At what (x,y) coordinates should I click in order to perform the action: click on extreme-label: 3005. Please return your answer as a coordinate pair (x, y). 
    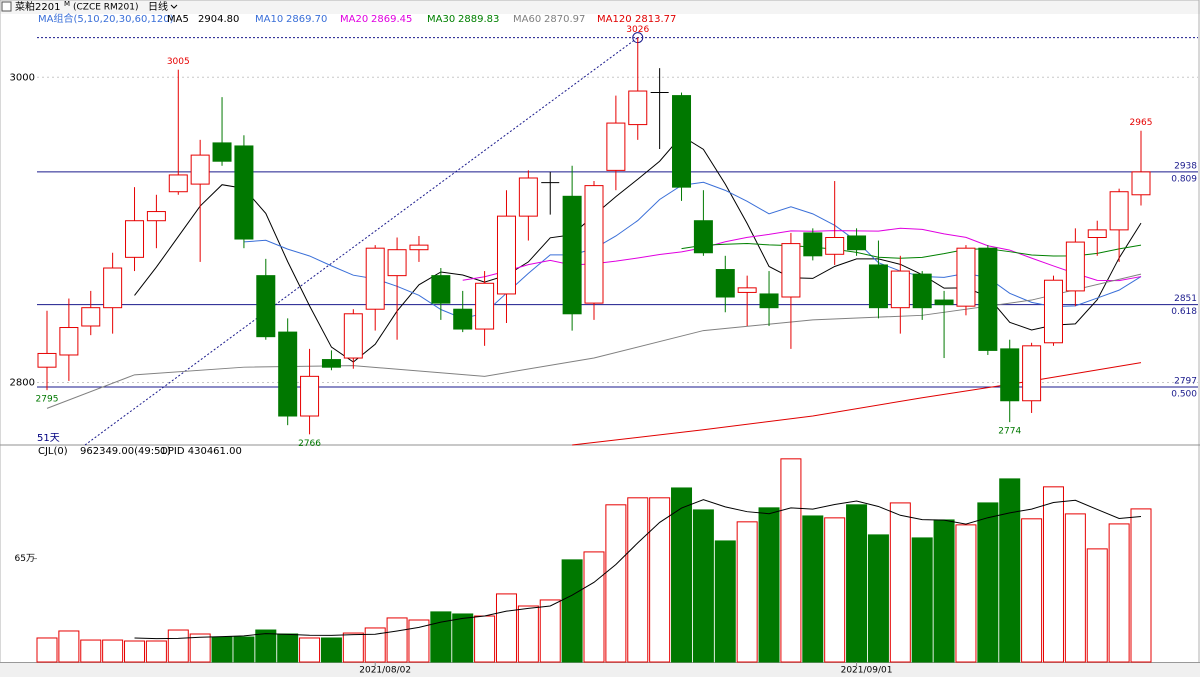
    Looking at the image, I should click on (178, 62).